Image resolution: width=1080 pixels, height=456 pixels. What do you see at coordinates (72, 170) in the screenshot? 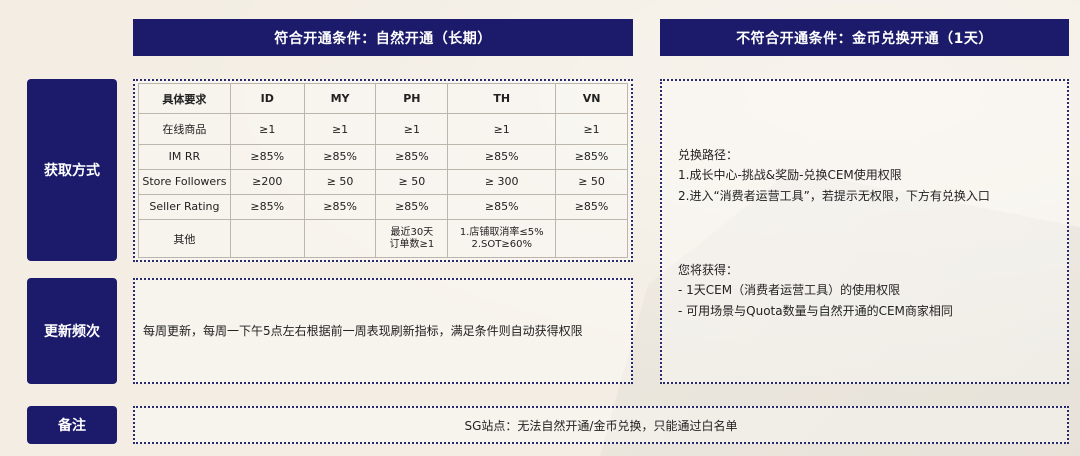
I see `row-label-method: 获取方式` at bounding box center [72, 170].